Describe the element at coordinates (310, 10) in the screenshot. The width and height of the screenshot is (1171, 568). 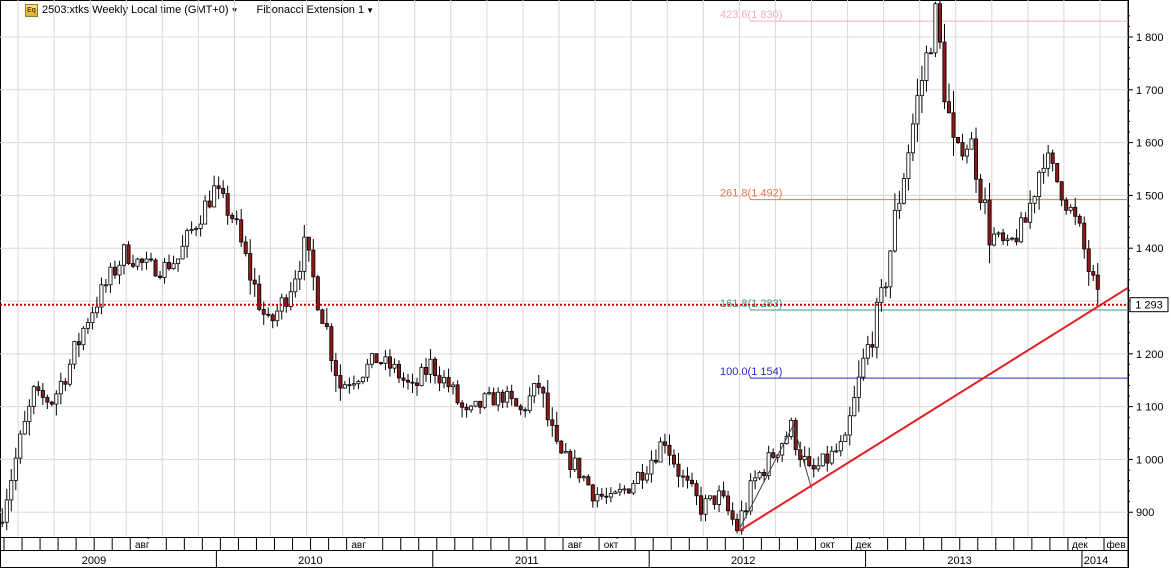
I see `indicator-title: Fibonacci Extension 1` at that location.